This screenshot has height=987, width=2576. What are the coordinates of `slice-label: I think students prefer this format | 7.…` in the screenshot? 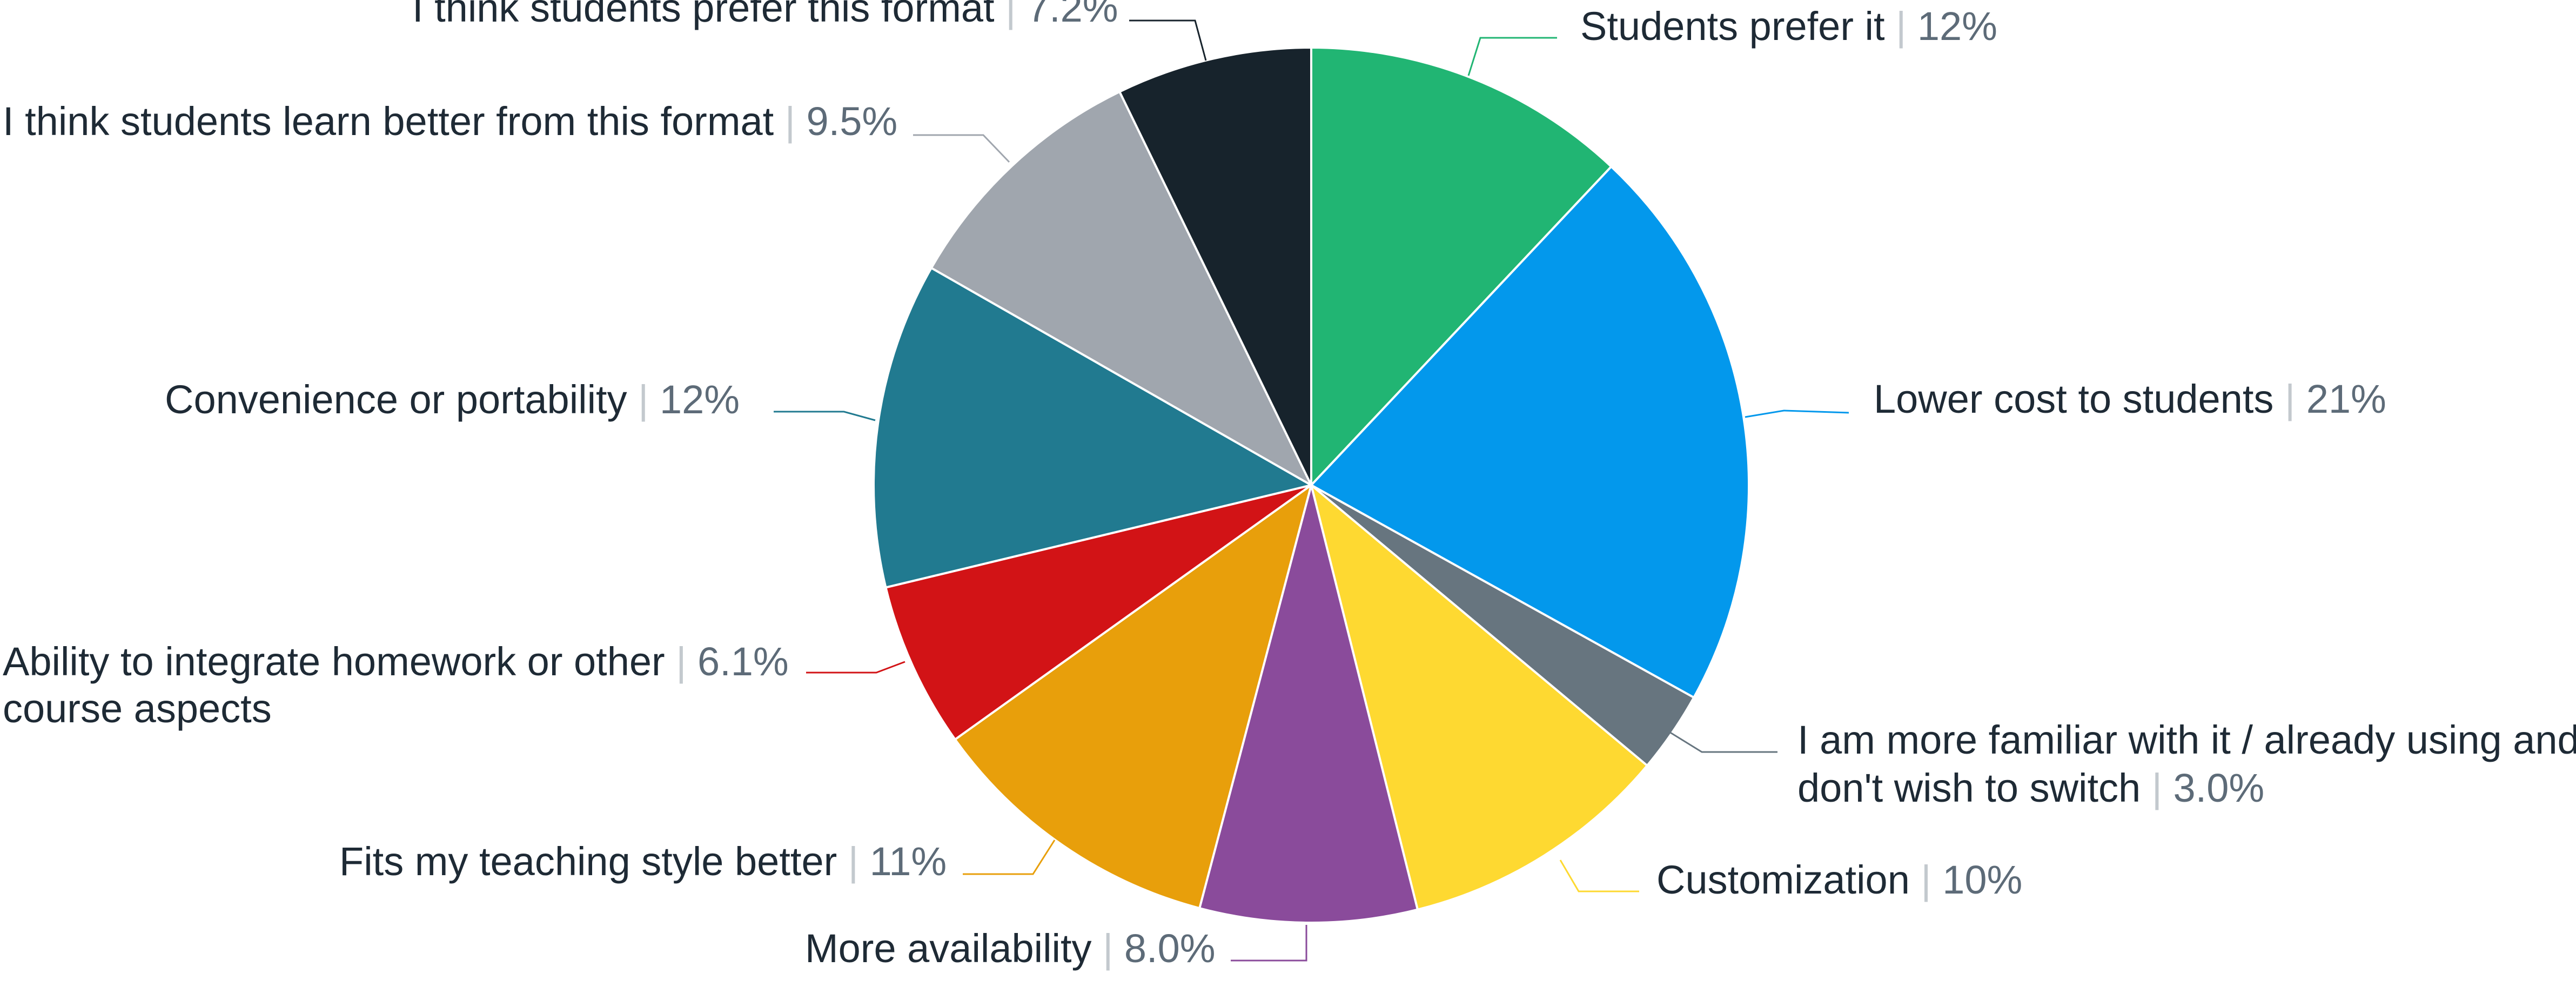 It's located at (765, 15).